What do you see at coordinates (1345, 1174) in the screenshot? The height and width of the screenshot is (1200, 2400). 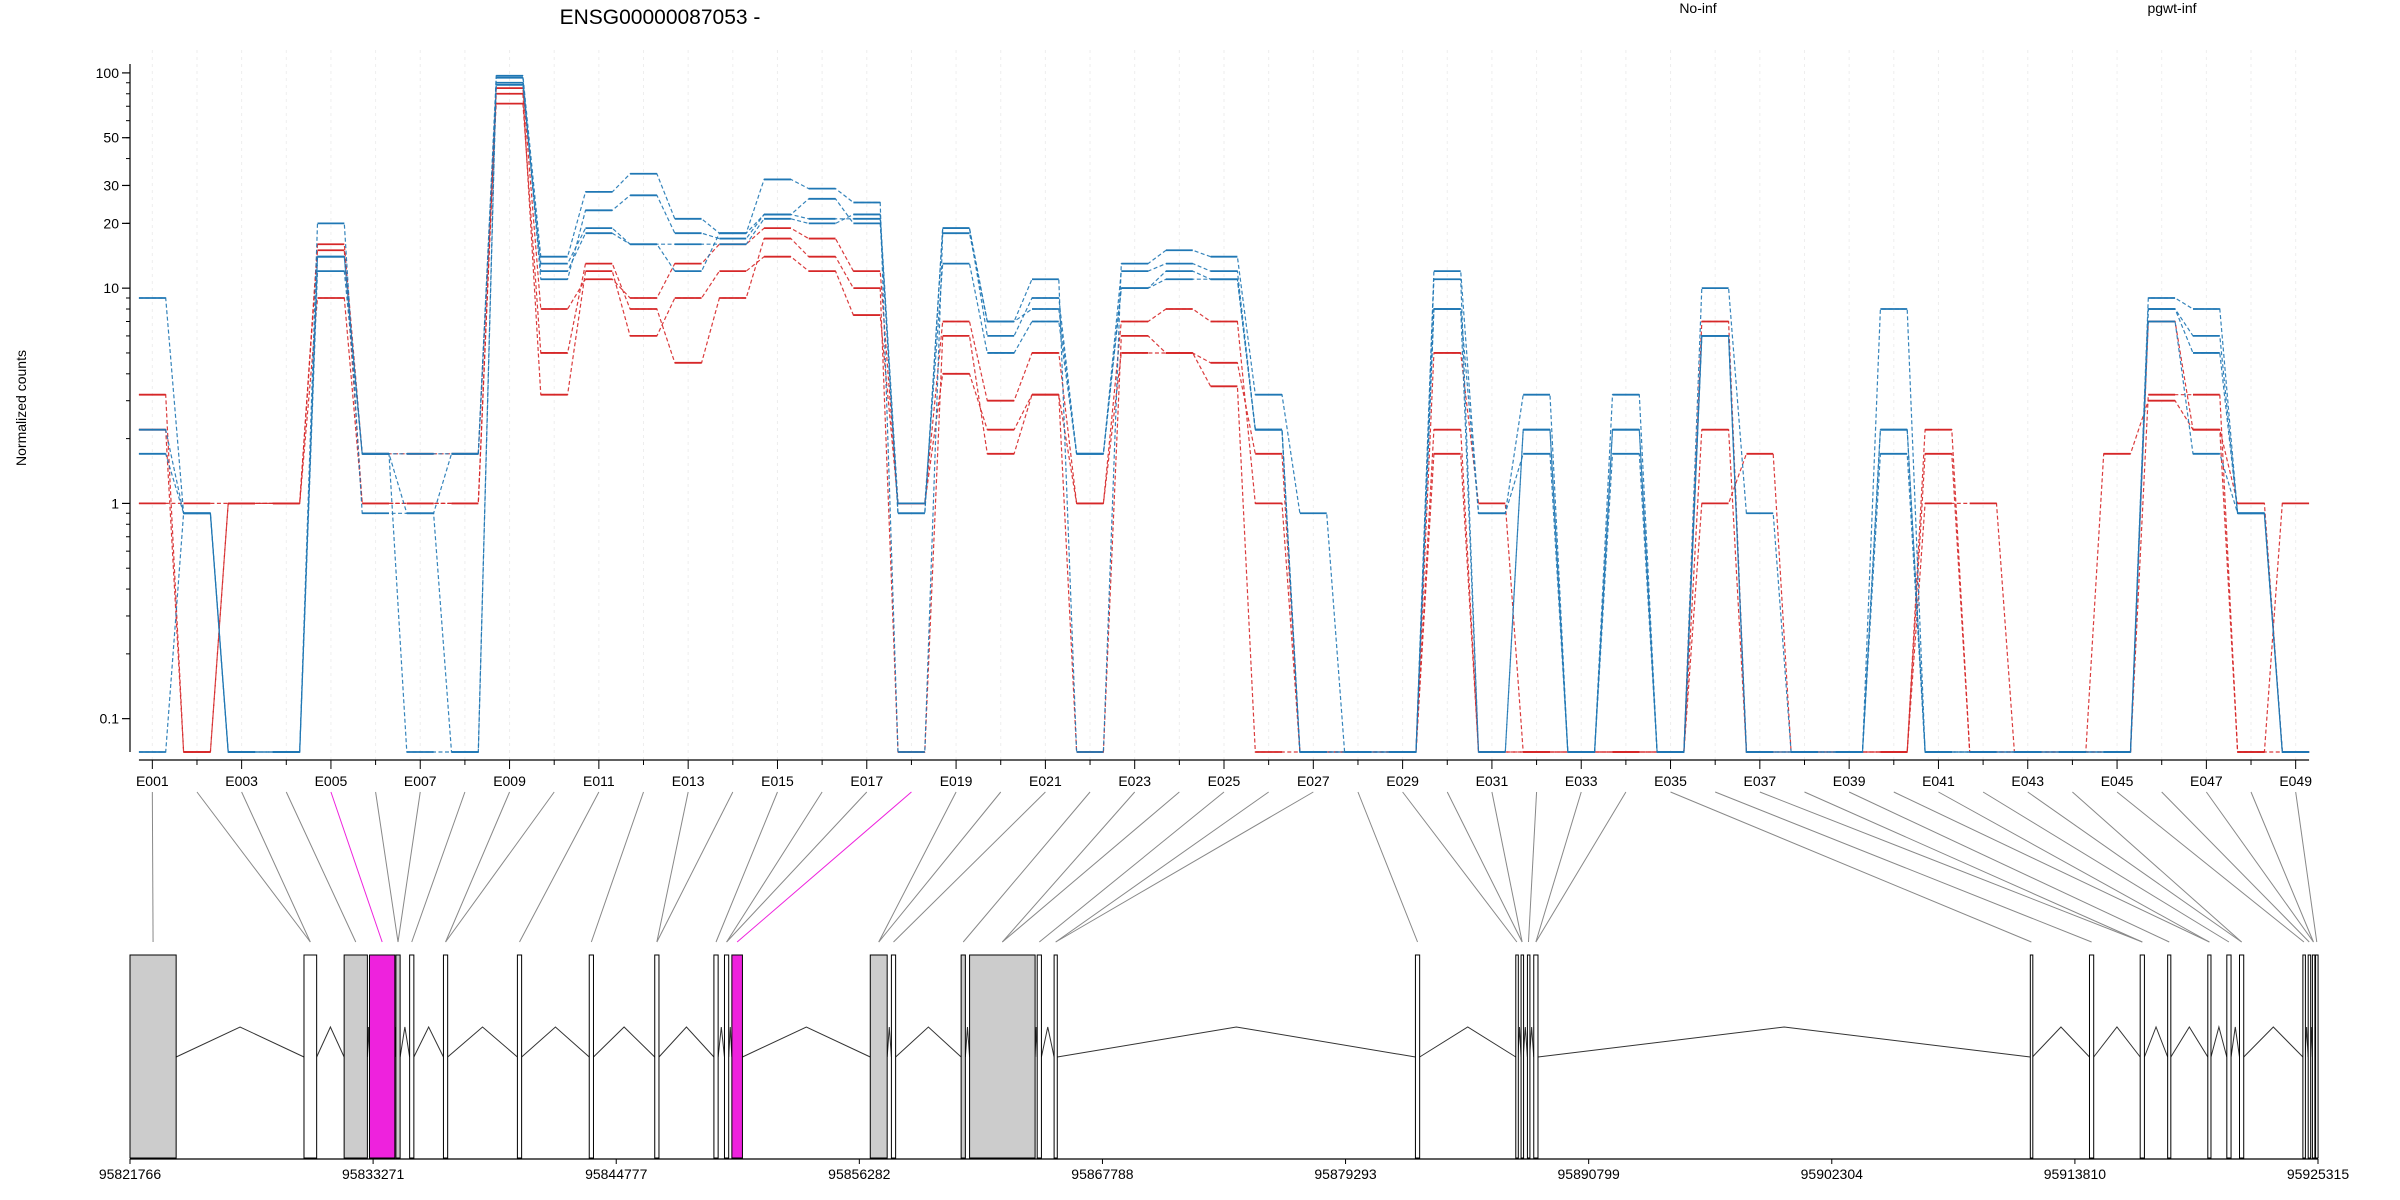 I see `coord-tick-label: 95879293` at bounding box center [1345, 1174].